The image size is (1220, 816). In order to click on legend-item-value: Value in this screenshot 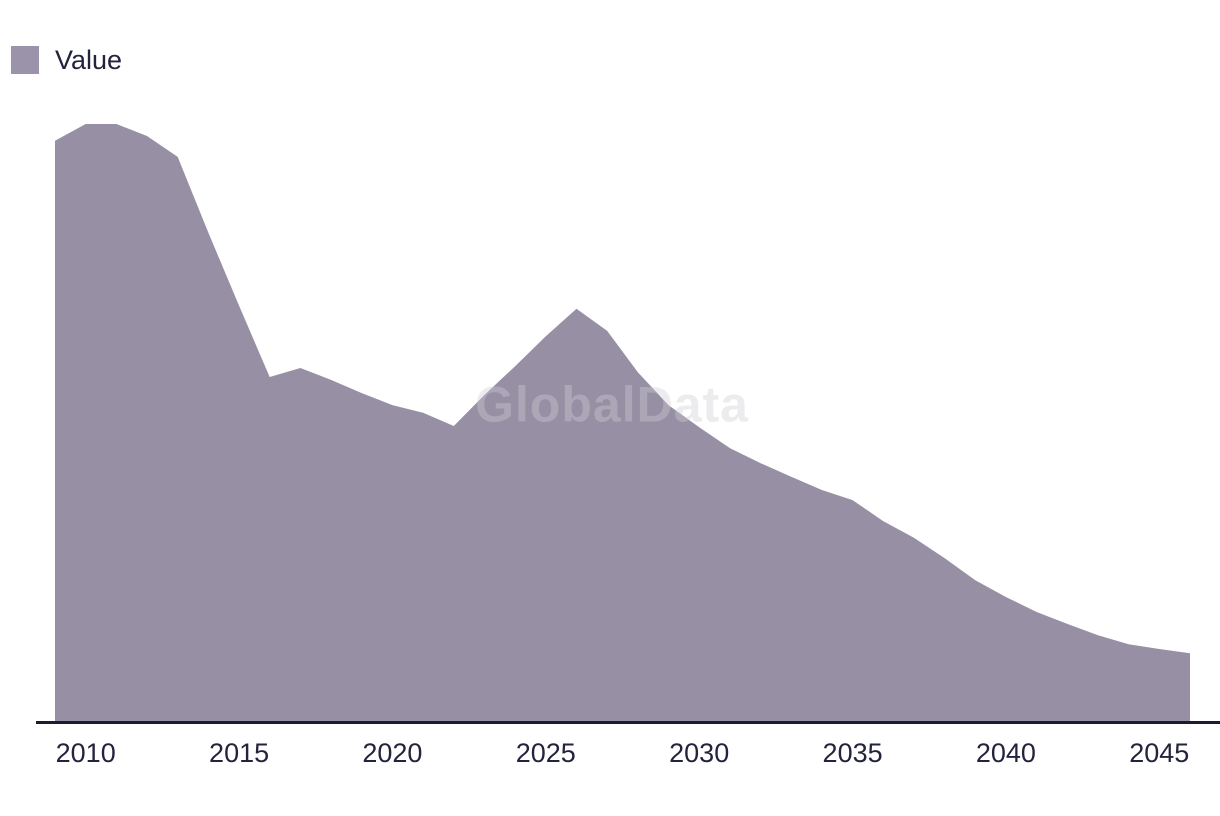, I will do `click(66, 60)`.